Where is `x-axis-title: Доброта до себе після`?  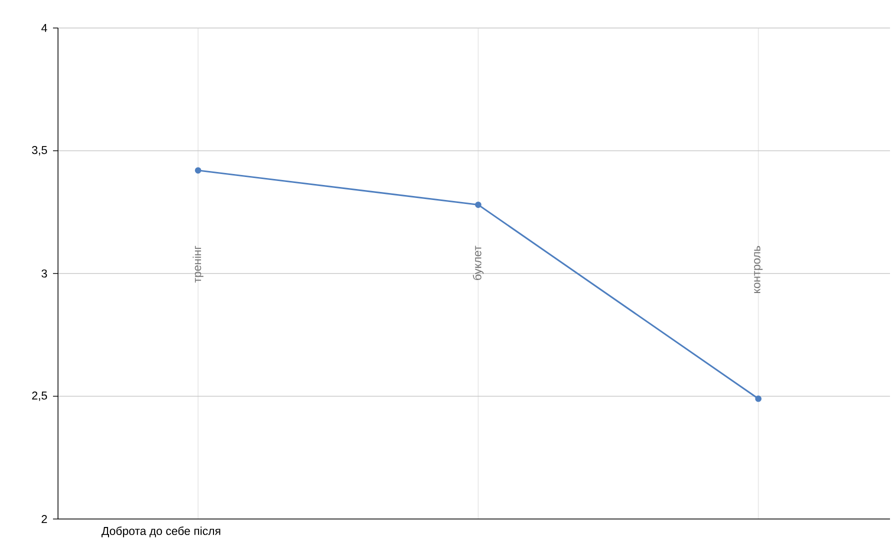 x-axis-title: Доброта до себе після is located at coordinates (161, 532).